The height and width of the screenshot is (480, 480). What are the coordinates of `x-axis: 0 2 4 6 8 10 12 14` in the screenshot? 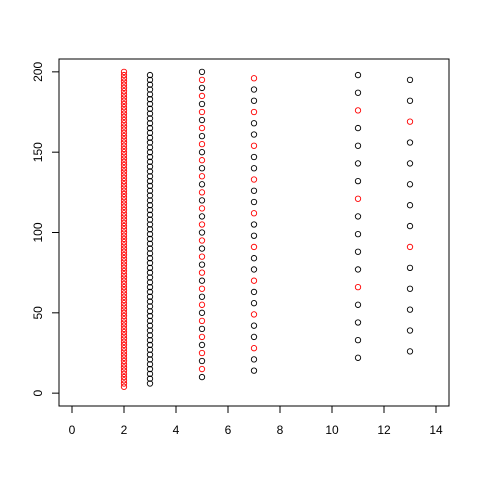 It's located at (256, 421).